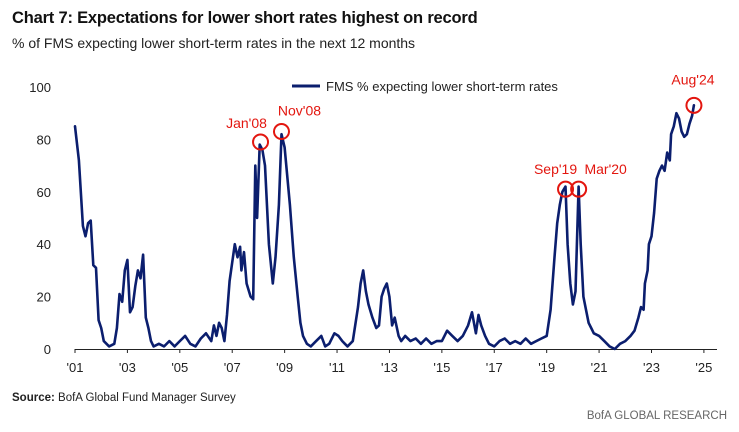  I want to click on x-tick-label: '07, so click(232, 367).